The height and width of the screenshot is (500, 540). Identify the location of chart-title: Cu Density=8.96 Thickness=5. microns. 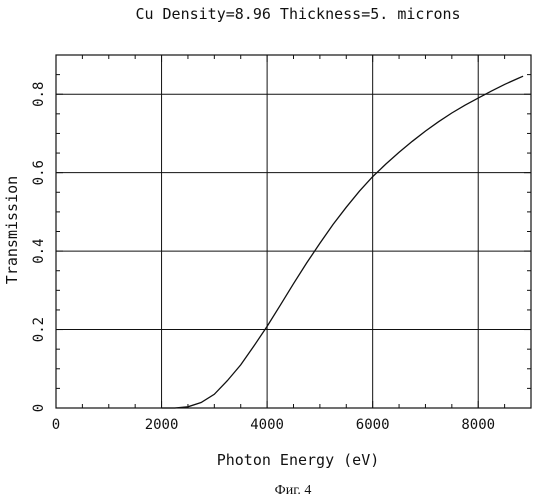
(297, 14).